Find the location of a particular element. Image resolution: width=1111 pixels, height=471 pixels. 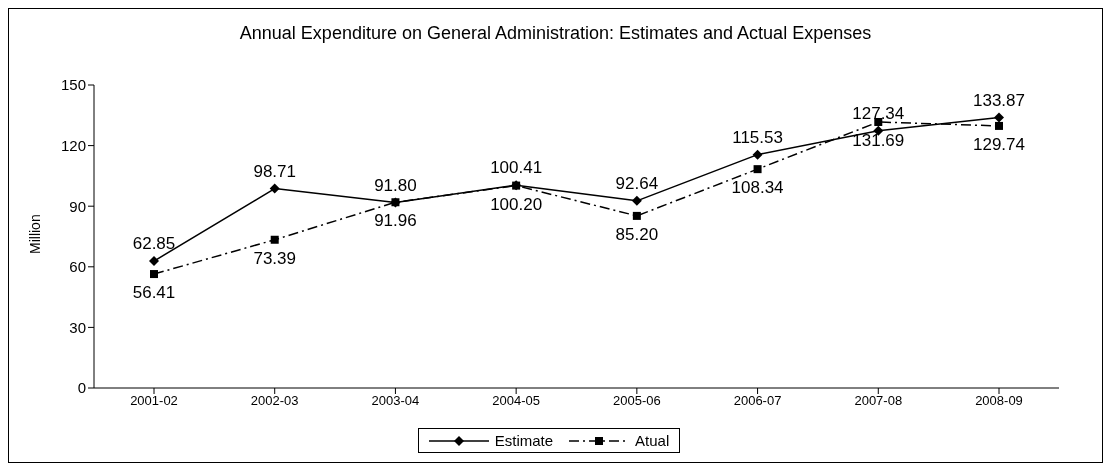

data-label: 91.80 is located at coordinates (395, 185).